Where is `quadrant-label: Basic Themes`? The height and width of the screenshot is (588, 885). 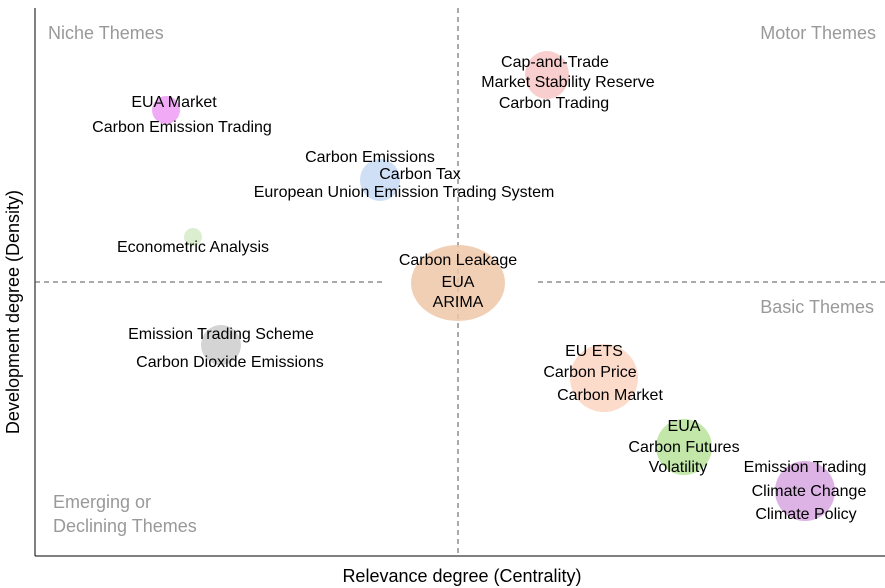
quadrant-label: Basic Themes is located at coordinates (817, 307).